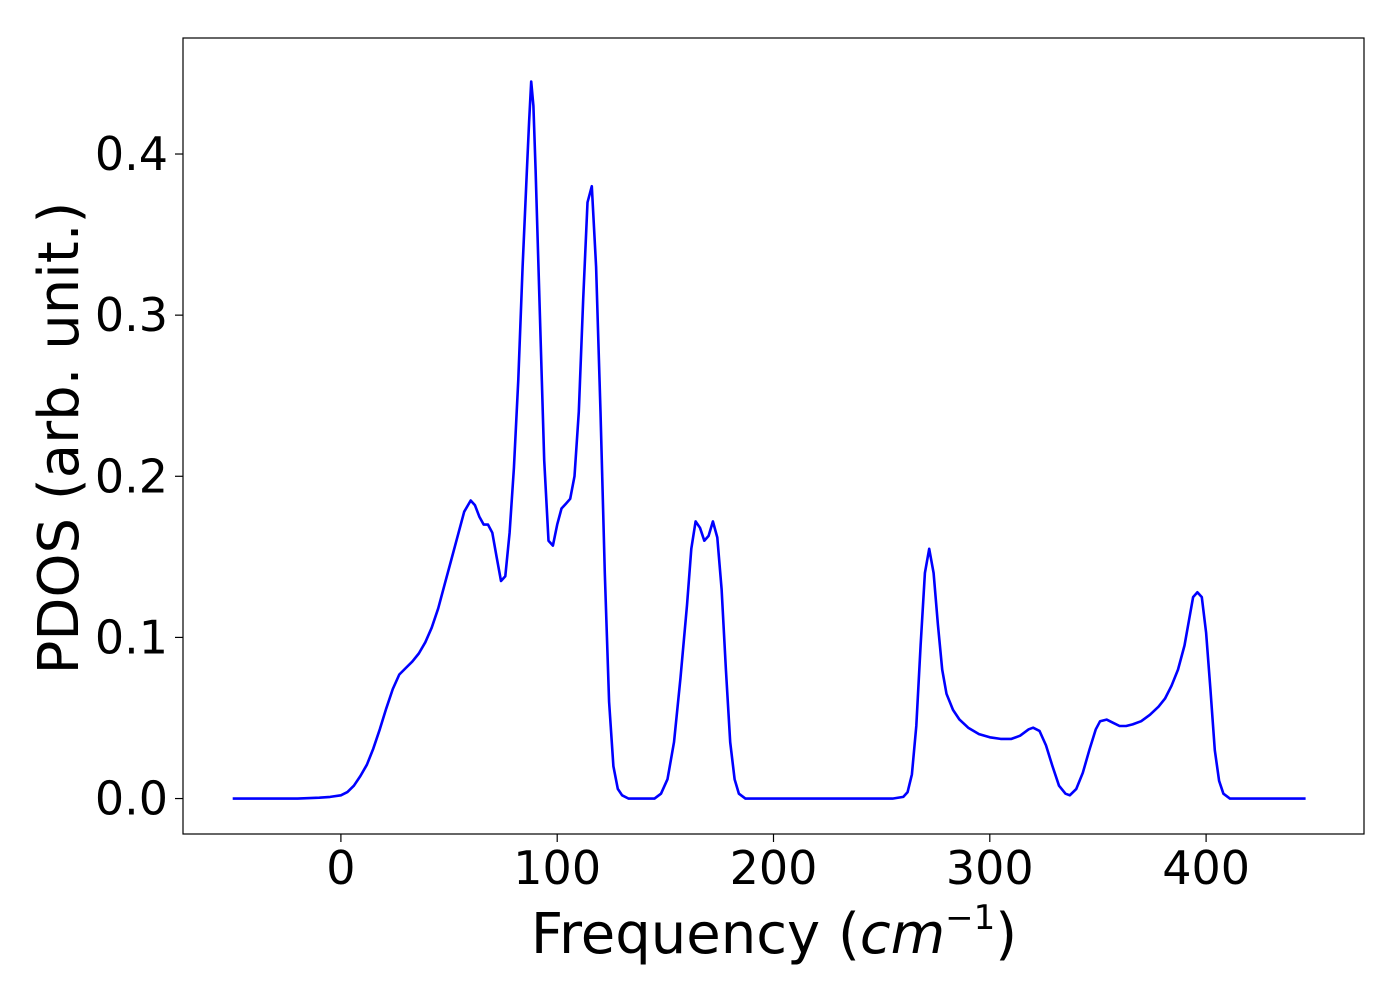  Describe the element at coordinates (131, 799) in the screenshot. I see `y-tick-label: 0.0` at that location.